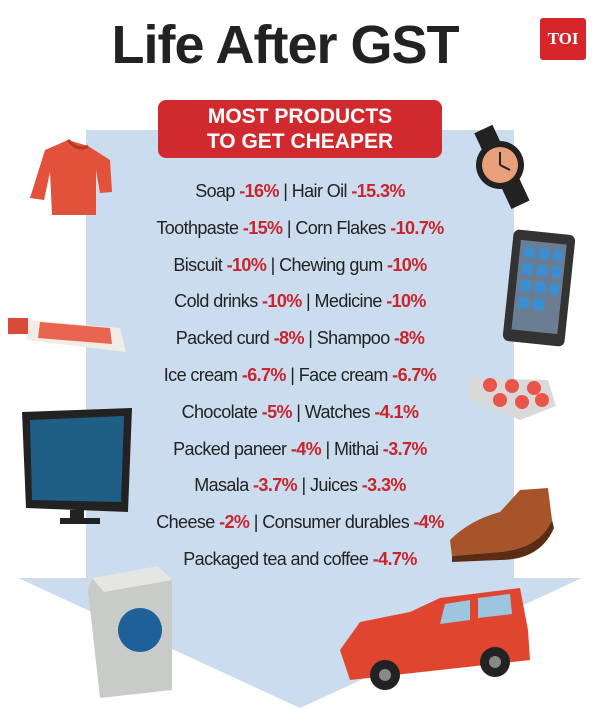  I want to click on product-row: Chocolate -5% | Watches -4.1%, so click(300, 415).